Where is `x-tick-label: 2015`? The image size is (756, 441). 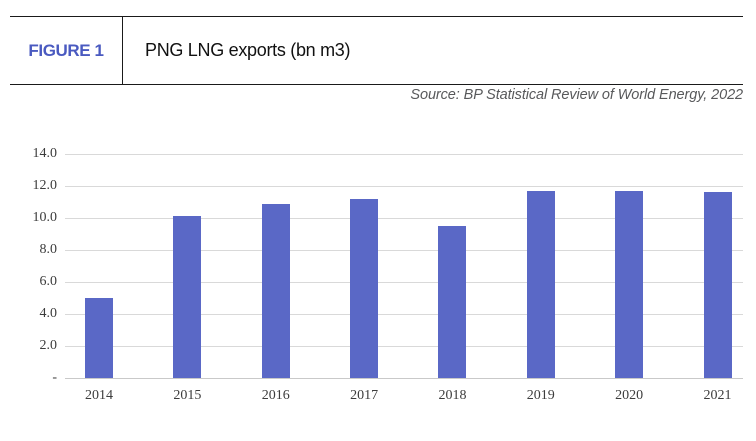 x-tick-label: 2015 is located at coordinates (187, 395).